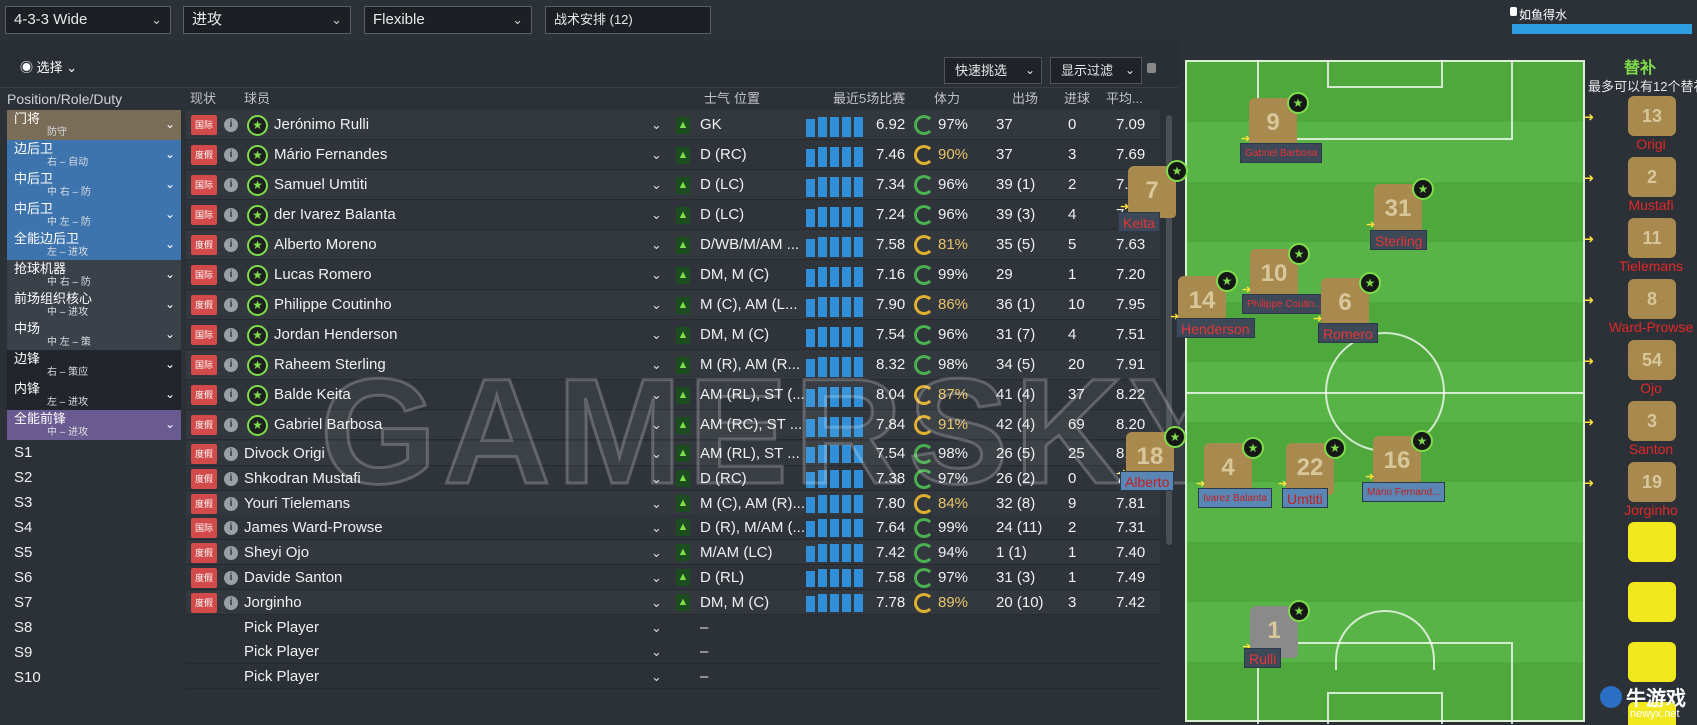 The width and height of the screenshot is (1697, 725). I want to click on player-name: Jordan Henderson, so click(336, 334).